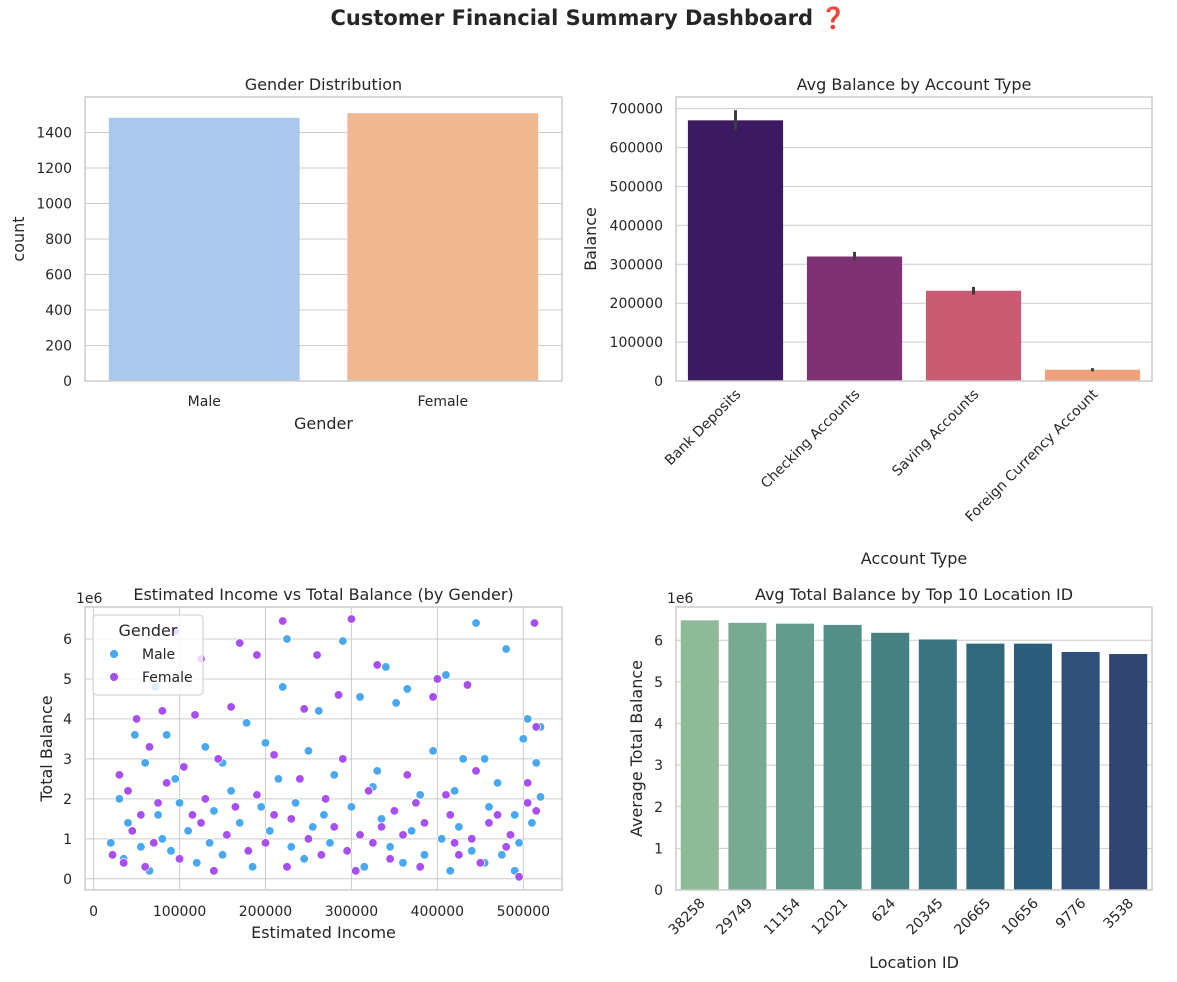 The width and height of the screenshot is (1177, 982). I want to click on legend-title: Gender, so click(148, 630).